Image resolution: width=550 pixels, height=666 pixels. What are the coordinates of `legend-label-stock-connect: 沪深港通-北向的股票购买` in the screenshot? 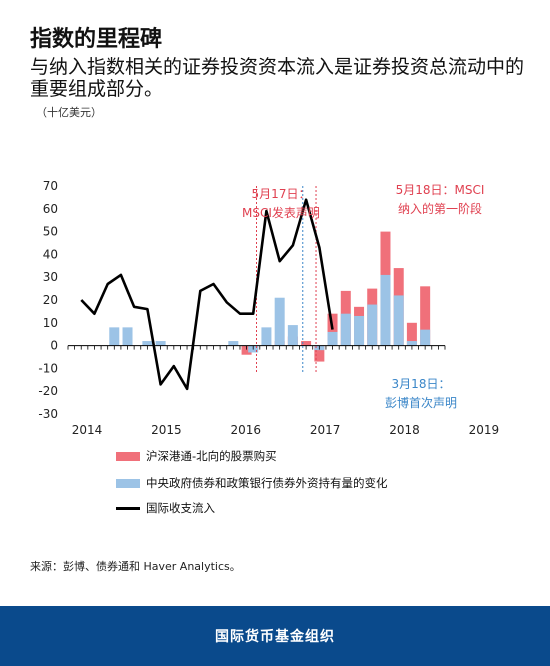 It's located at (211, 456).